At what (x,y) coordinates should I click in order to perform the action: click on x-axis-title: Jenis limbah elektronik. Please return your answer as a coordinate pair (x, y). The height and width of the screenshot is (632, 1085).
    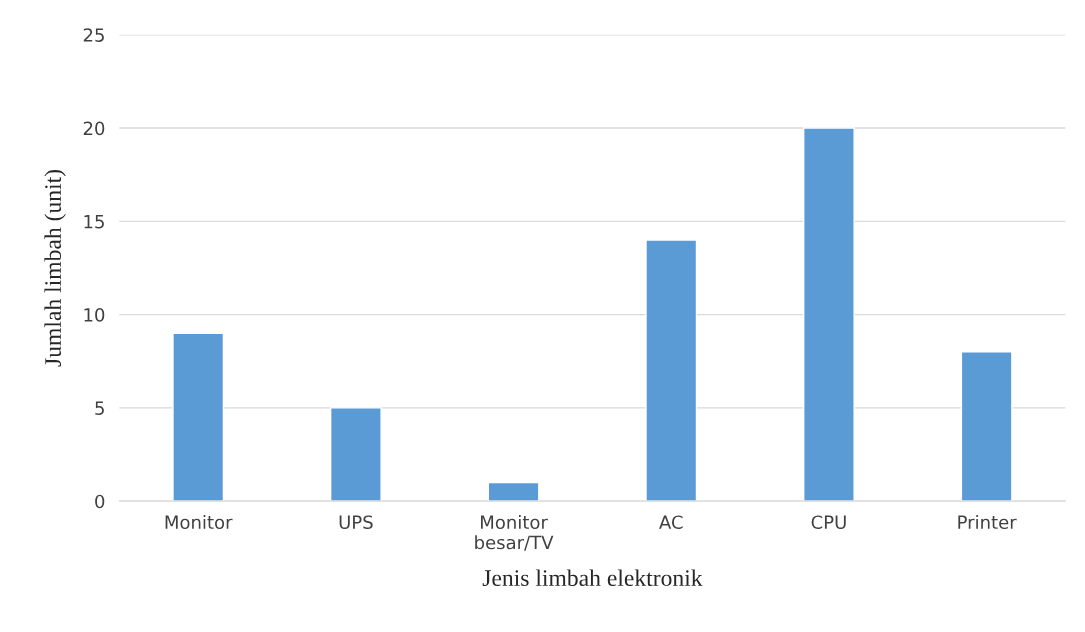
    Looking at the image, I should click on (592, 578).